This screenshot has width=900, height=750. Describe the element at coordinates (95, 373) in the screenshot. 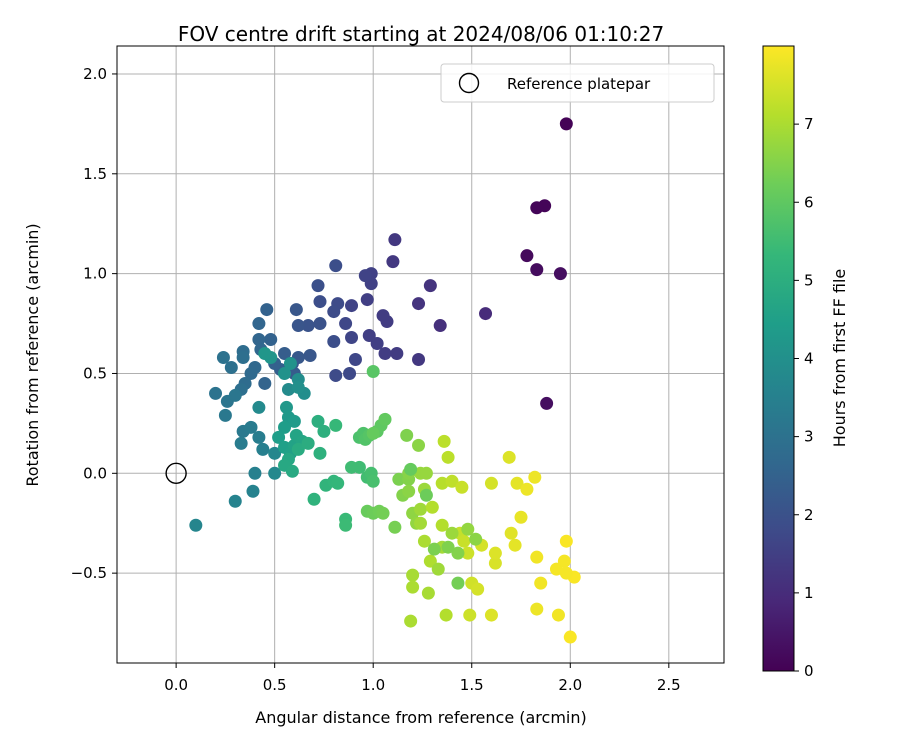

I see `y-tick-label: 0.5` at that location.